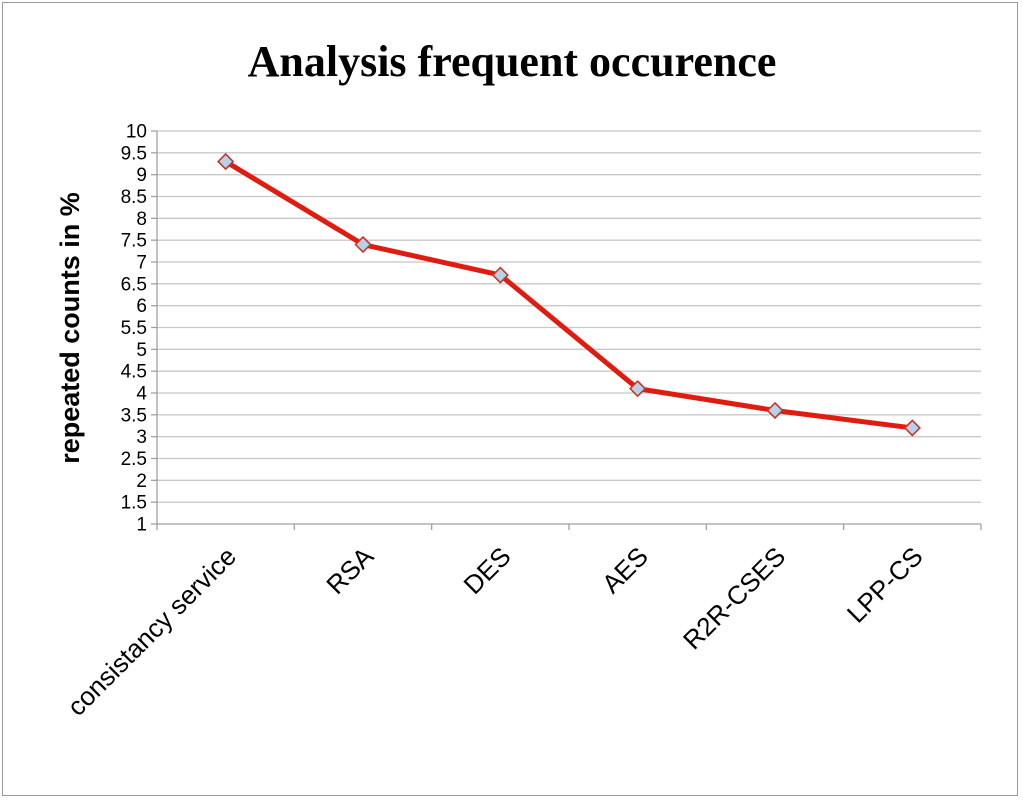 This screenshot has width=1023, height=801. I want to click on y-tick-label: 8, so click(141, 219).